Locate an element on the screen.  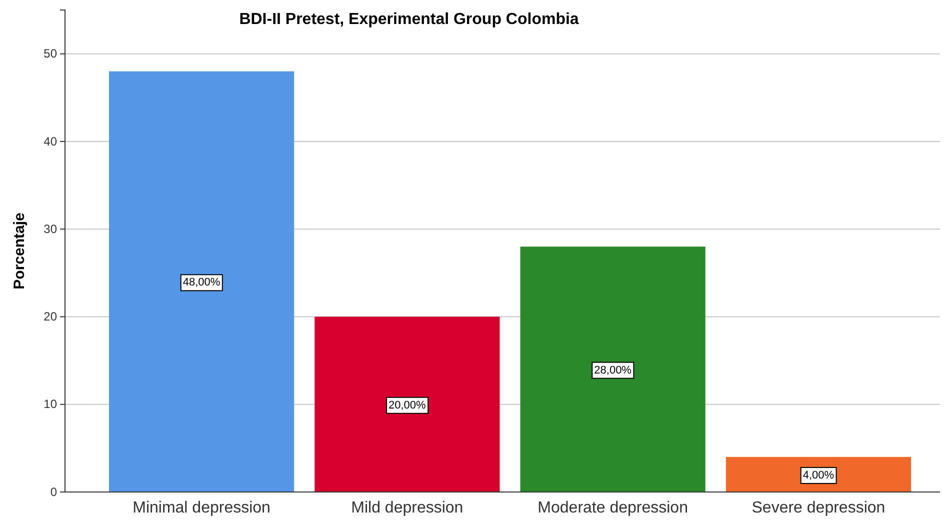
y-tick-label: 0 is located at coordinates (54, 491).